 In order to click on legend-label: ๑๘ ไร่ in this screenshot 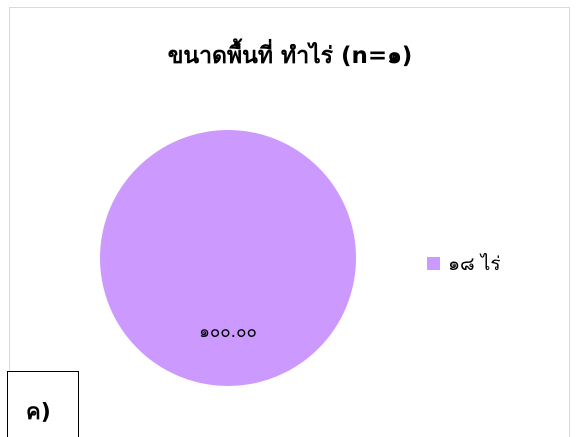, I will do `click(474, 264)`.